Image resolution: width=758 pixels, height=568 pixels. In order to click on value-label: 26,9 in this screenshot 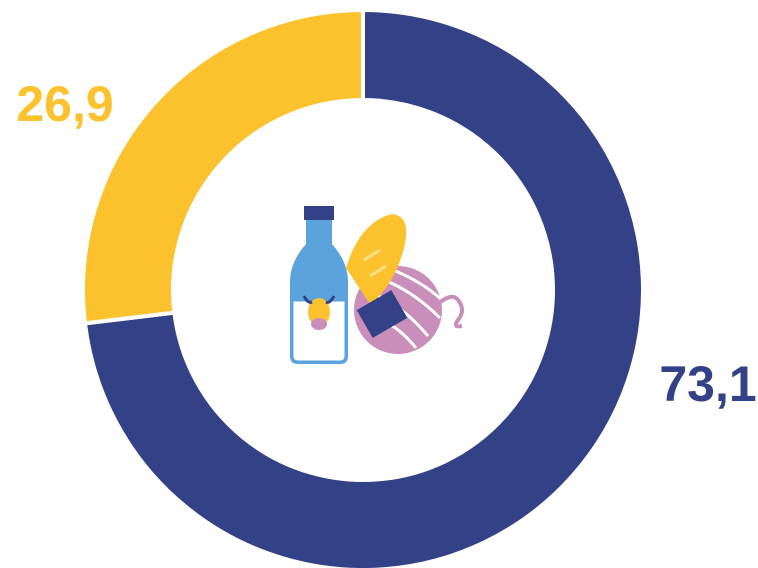, I will do `click(64, 104)`.